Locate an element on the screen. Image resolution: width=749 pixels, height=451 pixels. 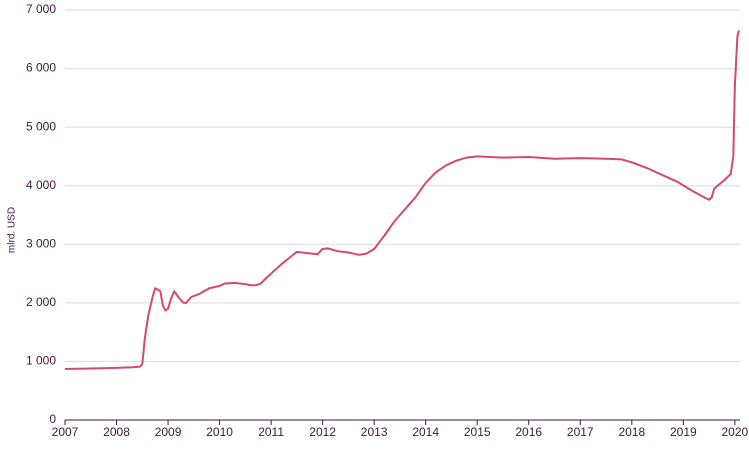
x-tick-label: 2019 is located at coordinates (683, 432).